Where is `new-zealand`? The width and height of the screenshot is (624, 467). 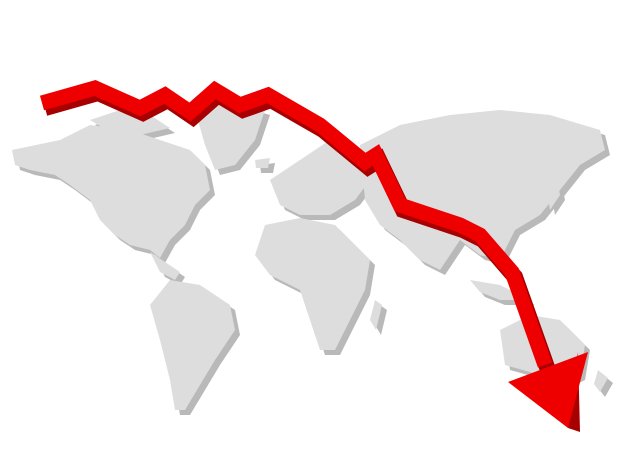
new-zealand is located at coordinates (601, 381).